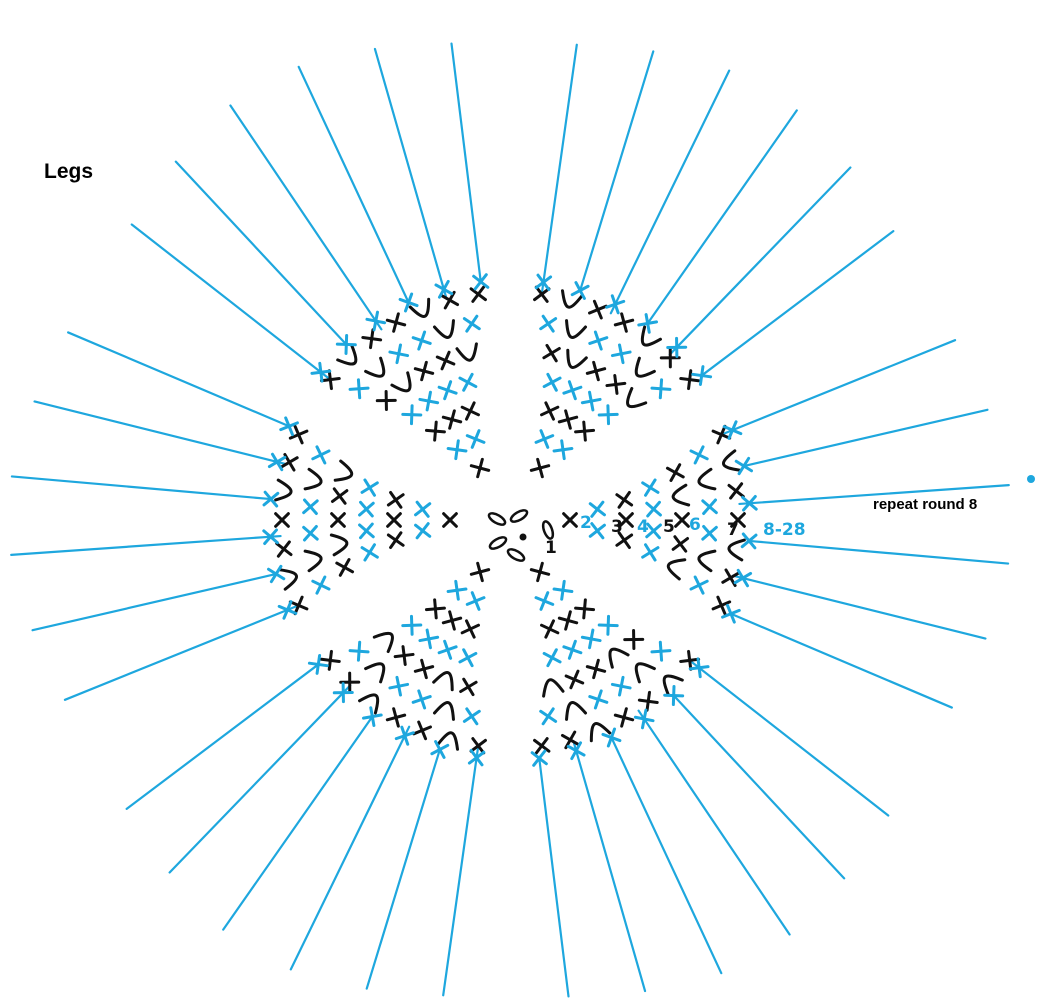 The image size is (1045, 1007). I want to click on round-label-2: 2, so click(586, 523).